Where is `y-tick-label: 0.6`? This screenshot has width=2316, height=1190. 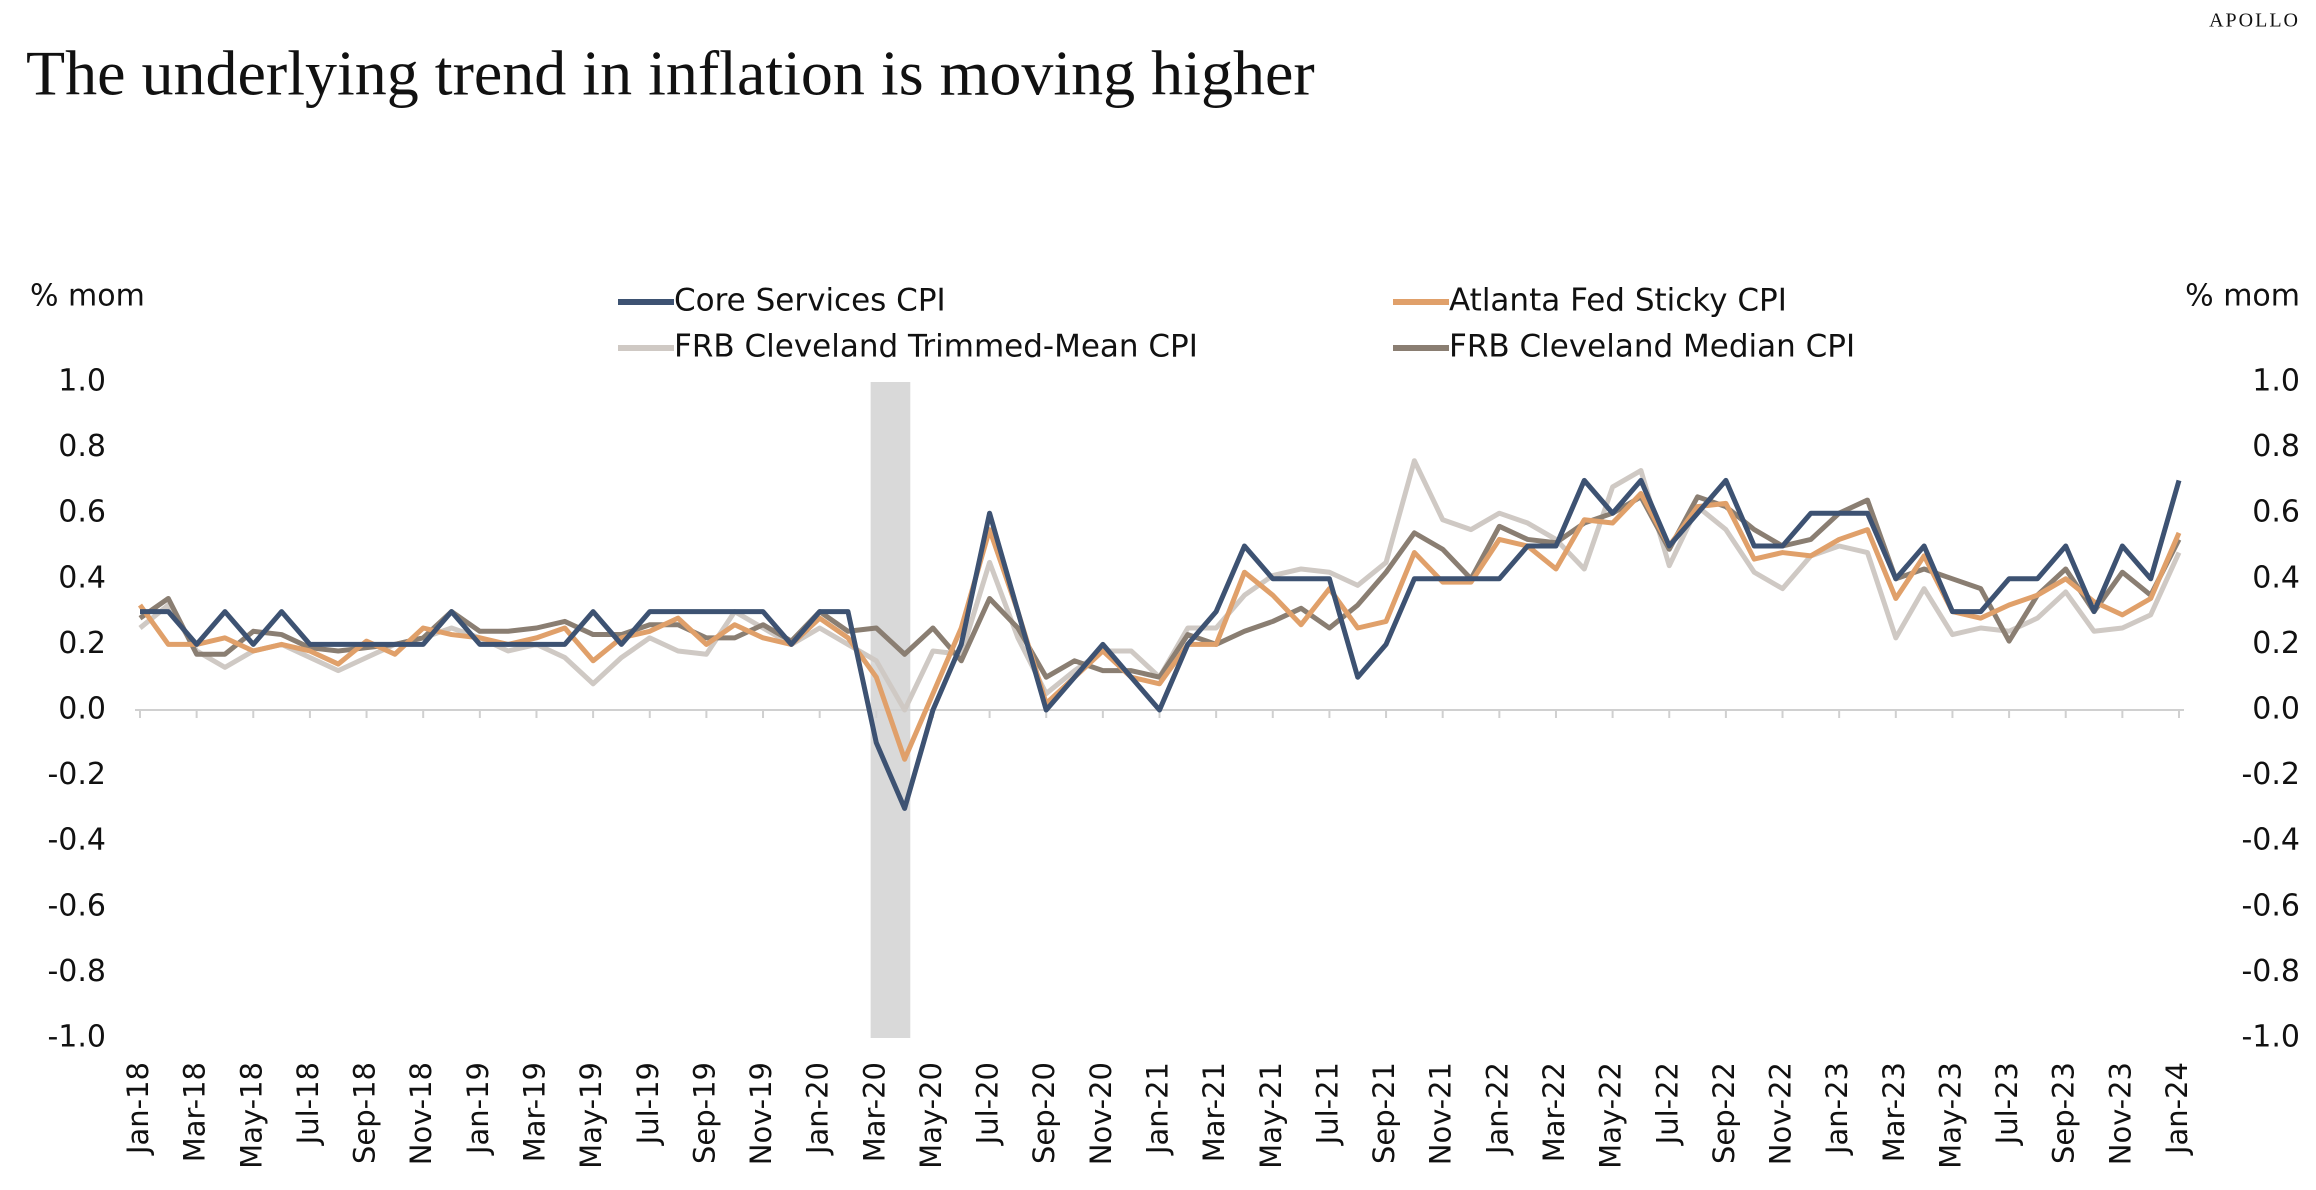 y-tick-label: 0.6 is located at coordinates (82, 512).